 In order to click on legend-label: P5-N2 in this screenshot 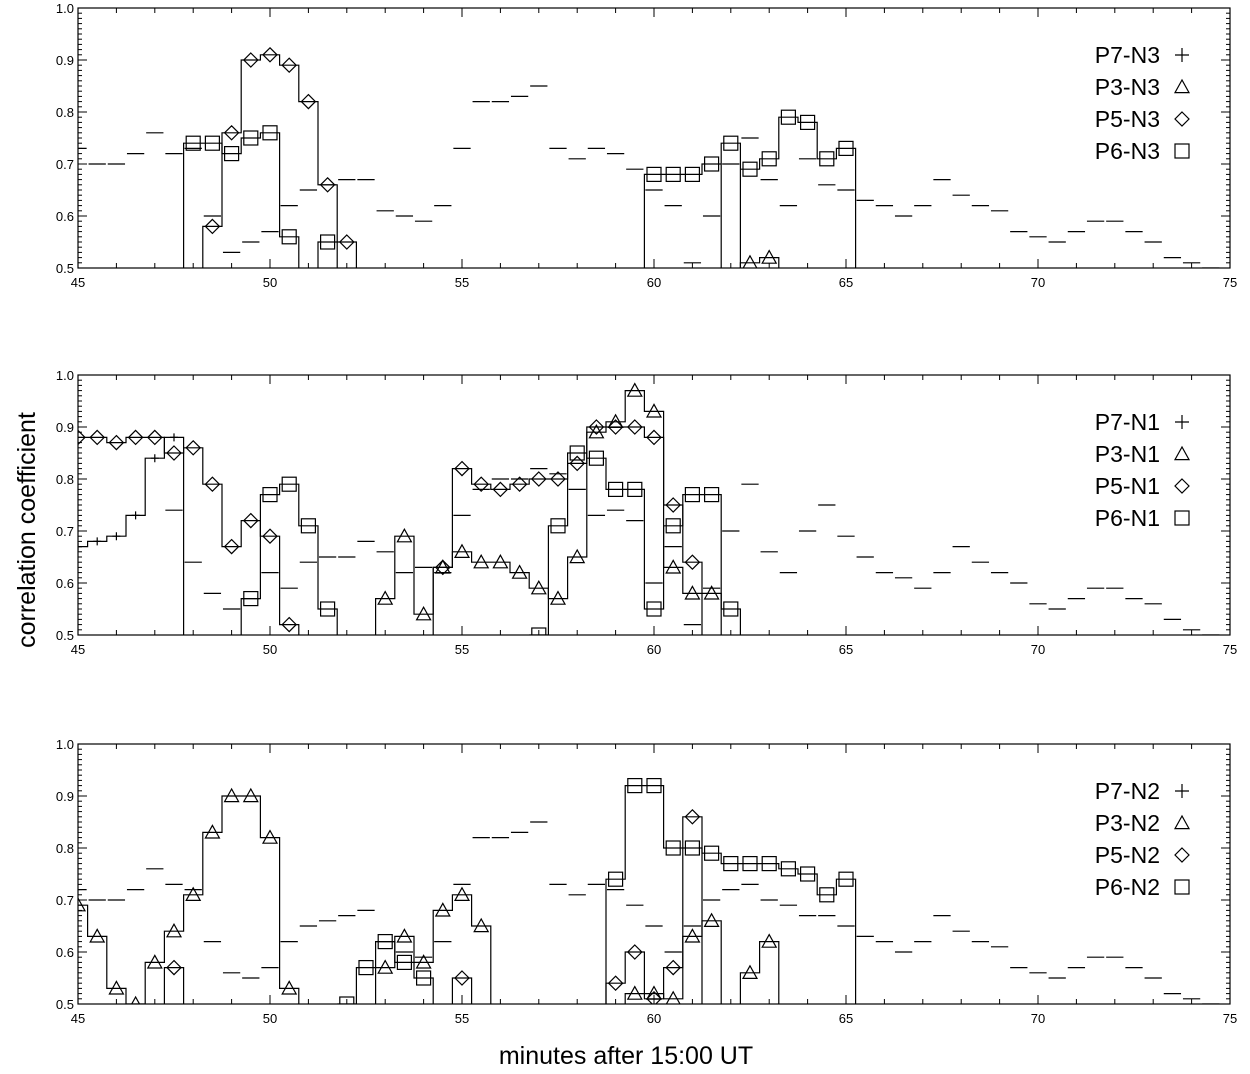, I will do `click(1127, 855)`.